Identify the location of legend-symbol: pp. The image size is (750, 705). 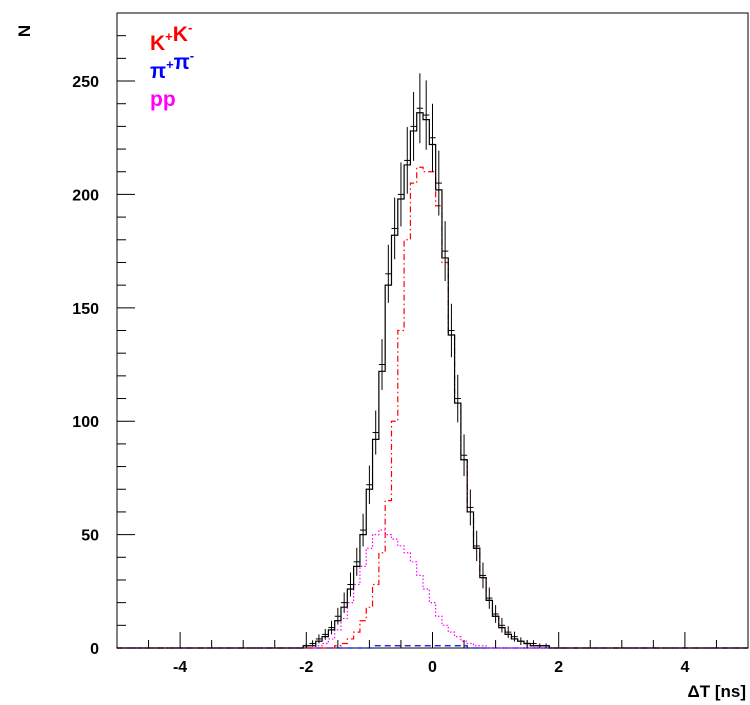
(163, 99).